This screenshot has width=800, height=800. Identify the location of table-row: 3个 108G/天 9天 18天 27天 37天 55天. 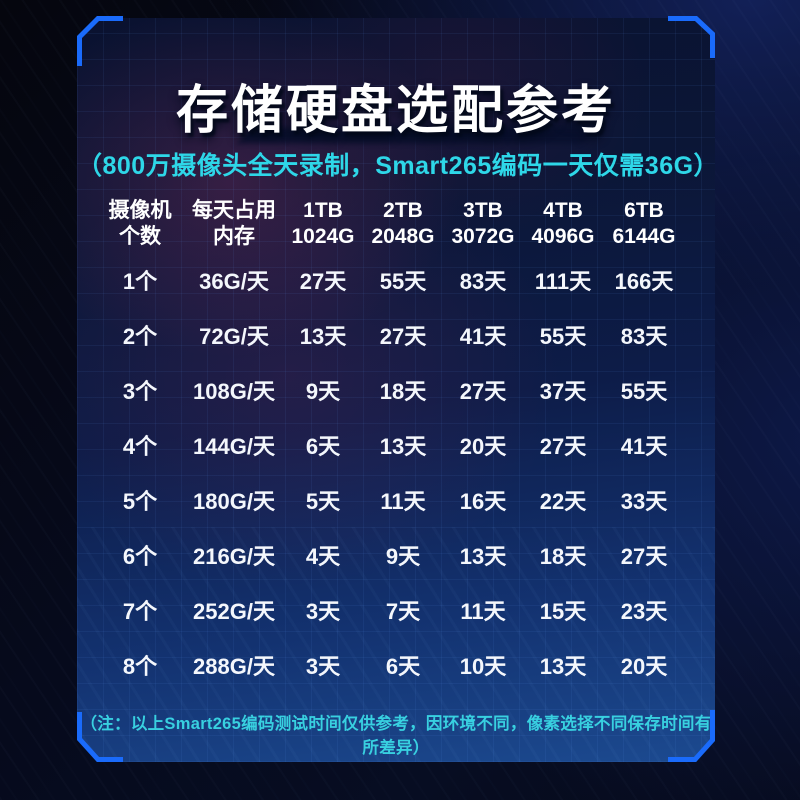
(390, 389).